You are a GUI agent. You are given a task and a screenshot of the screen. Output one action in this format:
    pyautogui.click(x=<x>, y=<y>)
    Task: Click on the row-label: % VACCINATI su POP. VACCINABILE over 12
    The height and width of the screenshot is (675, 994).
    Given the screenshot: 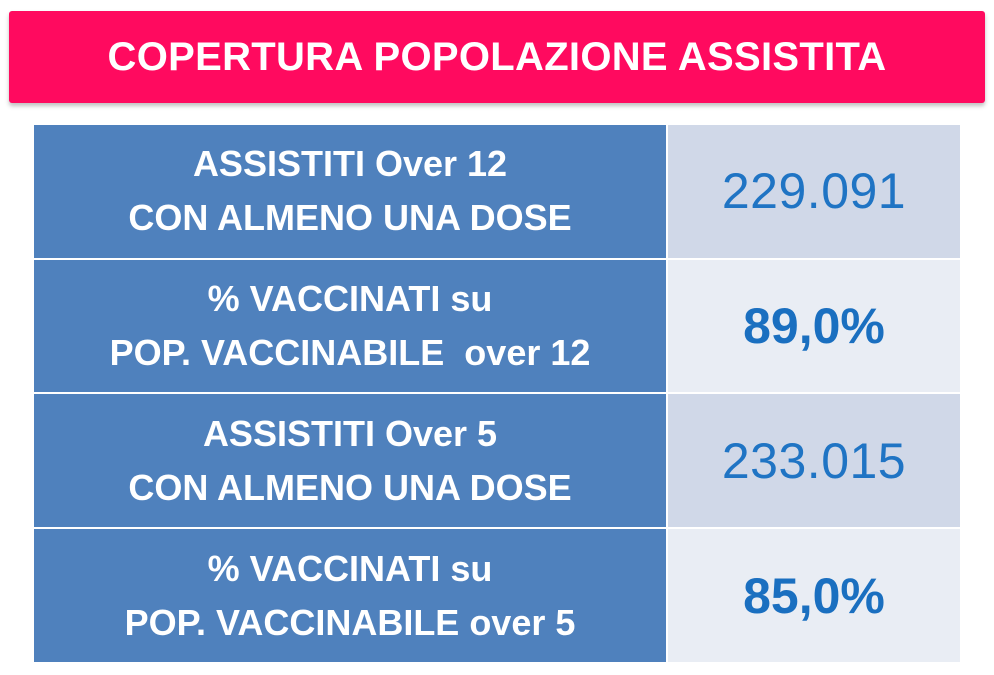 What is the action you would take?
    pyautogui.click(x=351, y=326)
    